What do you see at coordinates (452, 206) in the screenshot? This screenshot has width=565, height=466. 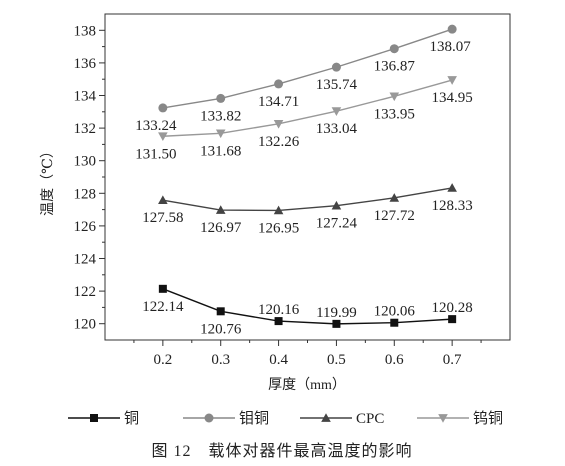 I see `data-label: 128.33` at bounding box center [452, 206].